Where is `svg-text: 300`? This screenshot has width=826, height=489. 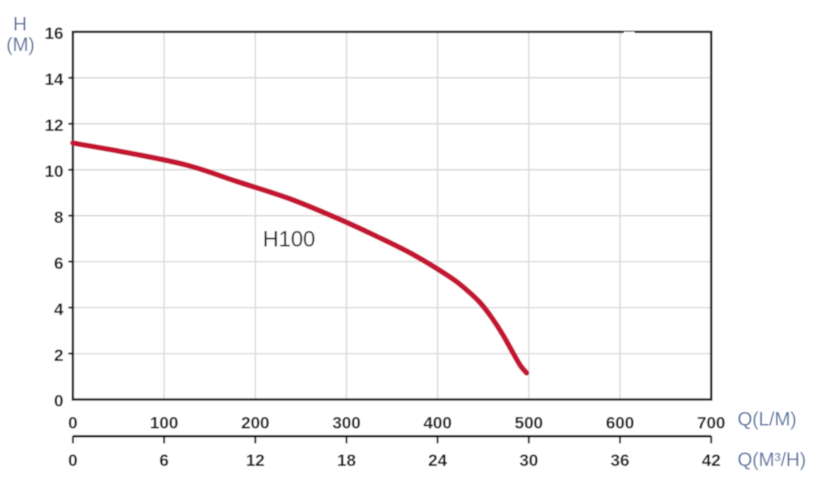
svg-text: 300 is located at coordinates (346, 422).